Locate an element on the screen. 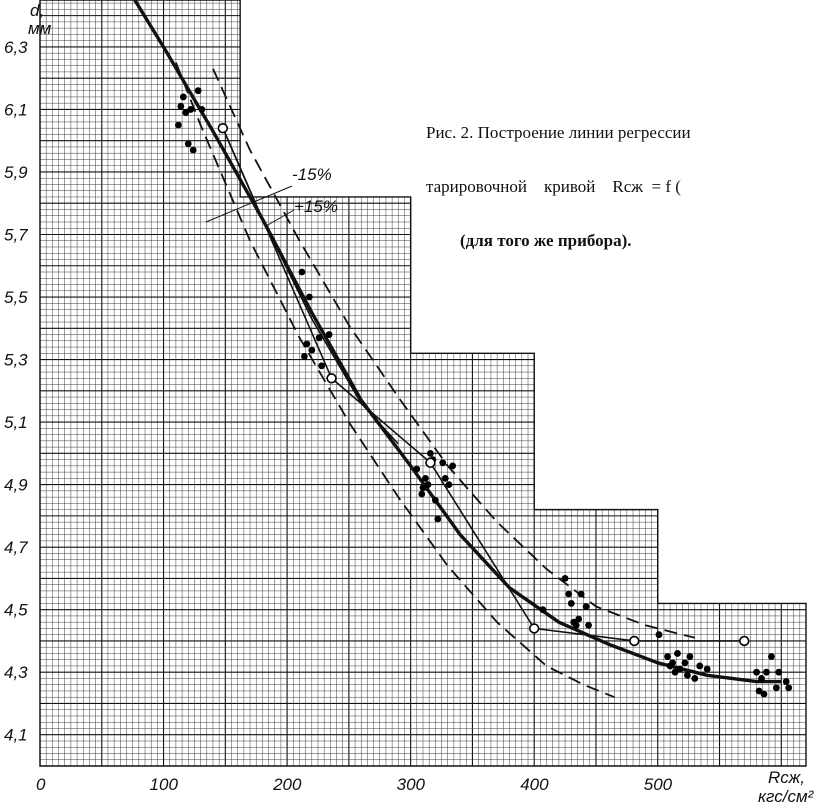 This screenshot has height=804, width=820. y-tick-label: 6,1 is located at coordinates (16, 109).